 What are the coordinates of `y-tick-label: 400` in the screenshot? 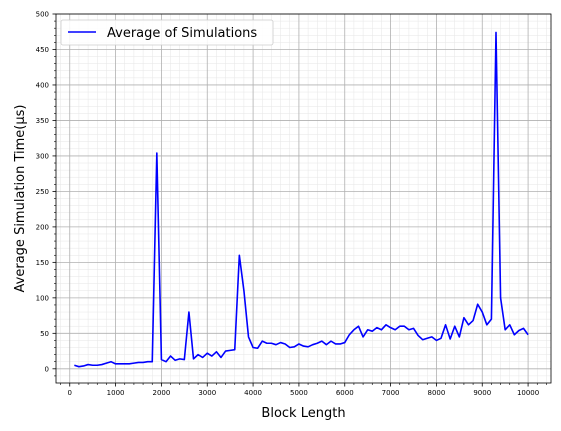 It's located at (42, 85).